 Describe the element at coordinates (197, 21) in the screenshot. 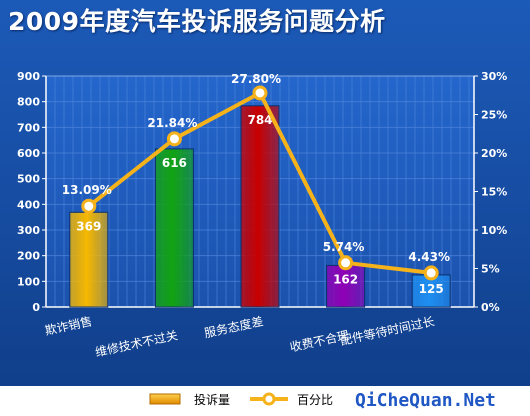

I see `chart-title: 2009年度汽车投诉服务问题分析` at that location.